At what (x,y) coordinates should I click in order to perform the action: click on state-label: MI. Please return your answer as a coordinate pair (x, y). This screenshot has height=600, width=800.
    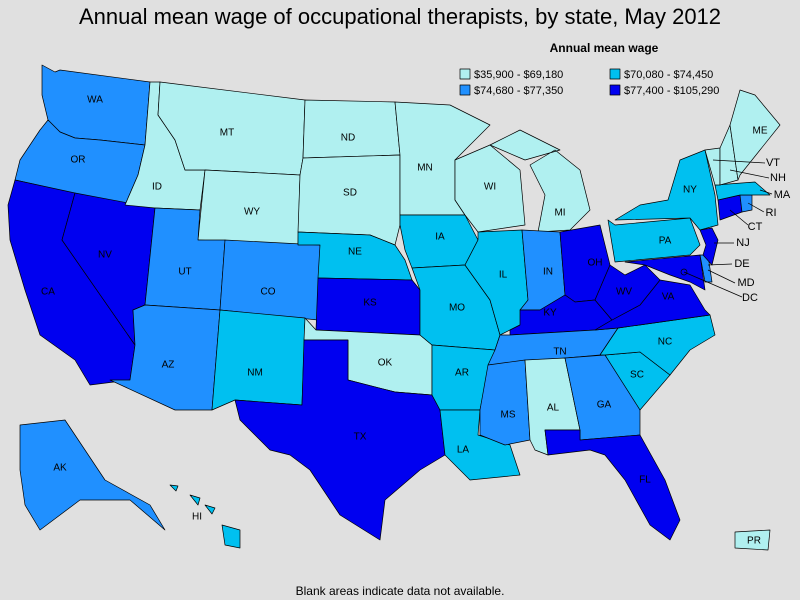
    Looking at the image, I should click on (559, 213).